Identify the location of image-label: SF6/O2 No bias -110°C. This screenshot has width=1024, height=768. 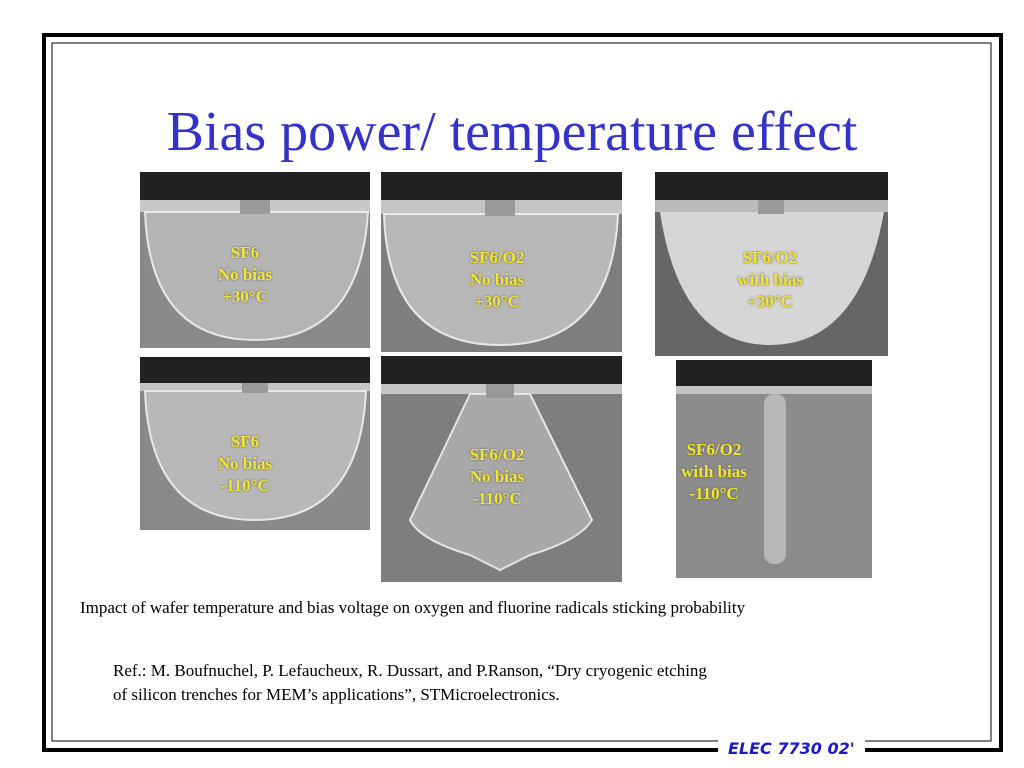
(497, 477).